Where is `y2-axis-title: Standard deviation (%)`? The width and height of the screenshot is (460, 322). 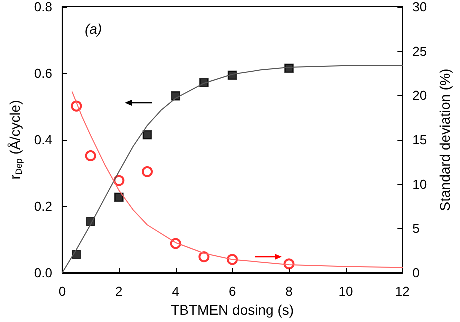 y2-axis-title: Standard deviation (%) is located at coordinates (445, 140).